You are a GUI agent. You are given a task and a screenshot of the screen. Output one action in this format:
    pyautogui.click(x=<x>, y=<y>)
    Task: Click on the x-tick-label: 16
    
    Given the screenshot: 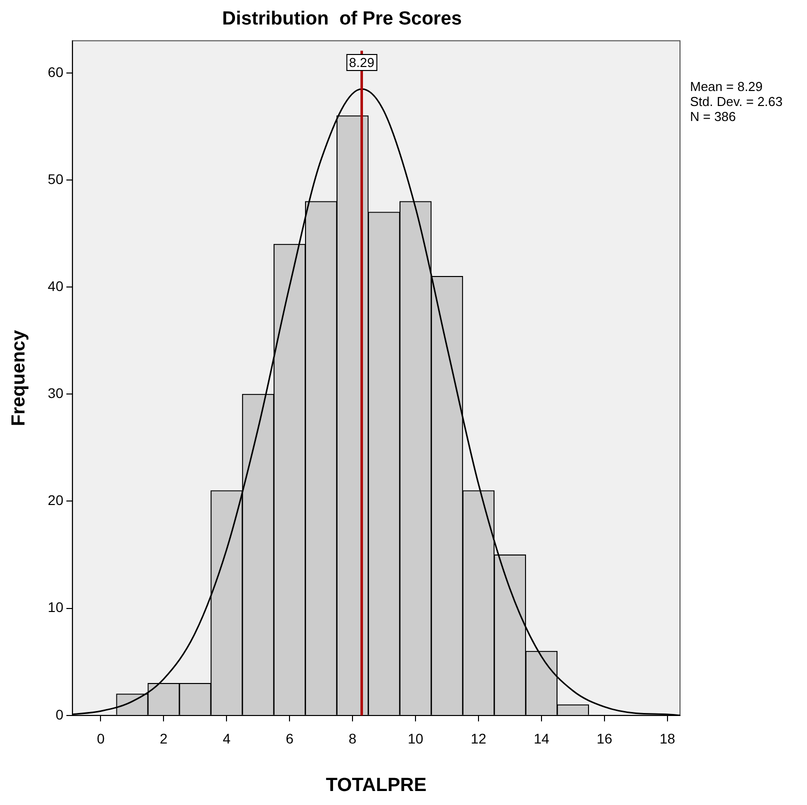 What is the action you would take?
    pyautogui.click(x=604, y=738)
    